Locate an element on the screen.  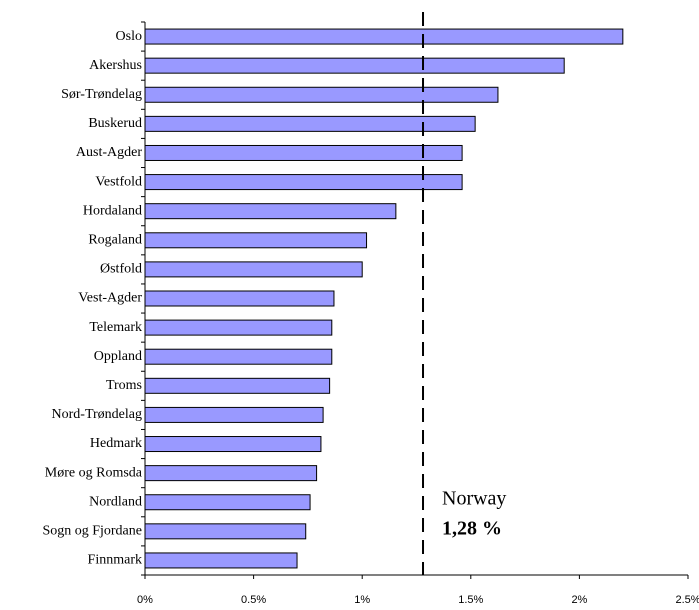
x-tick-label: 1.5% is located at coordinates (470, 600).